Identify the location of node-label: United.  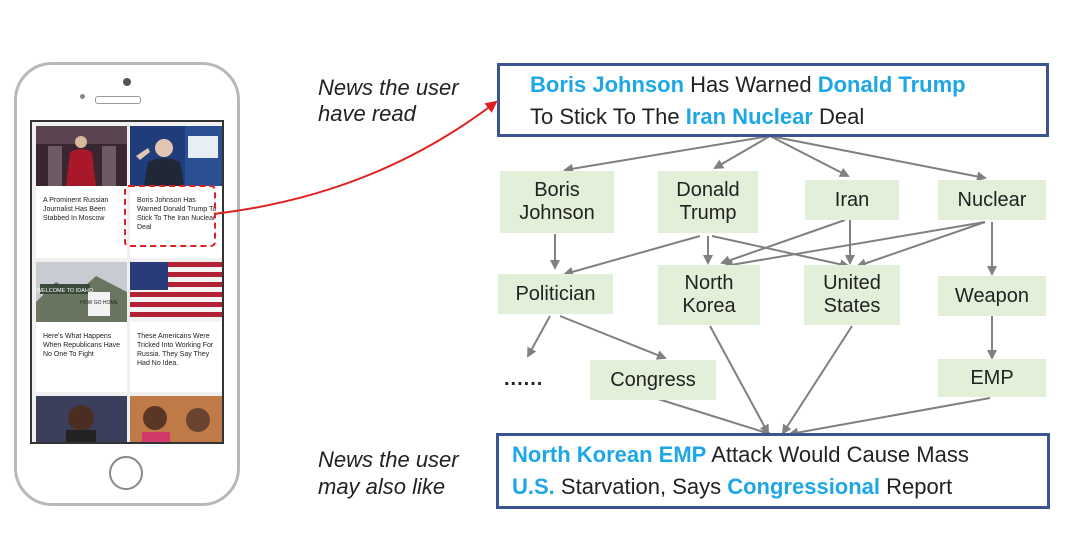
(852, 283).